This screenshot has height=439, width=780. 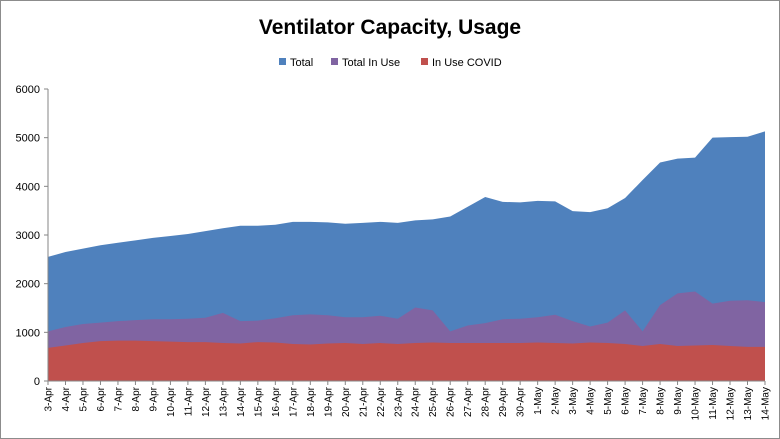 What do you see at coordinates (311, 401) in the screenshot?
I see `x-tick-label: 18-Apr` at bounding box center [311, 401].